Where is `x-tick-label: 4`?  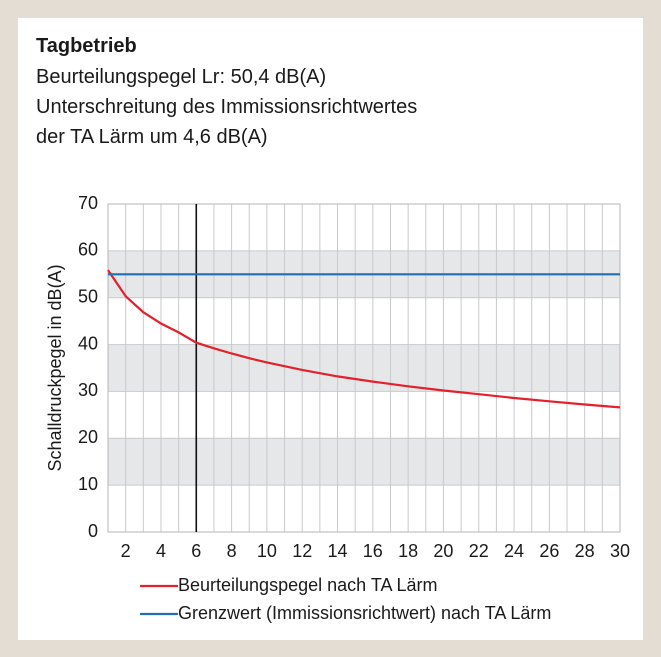
x-tick-label: 4 is located at coordinates (161, 551).